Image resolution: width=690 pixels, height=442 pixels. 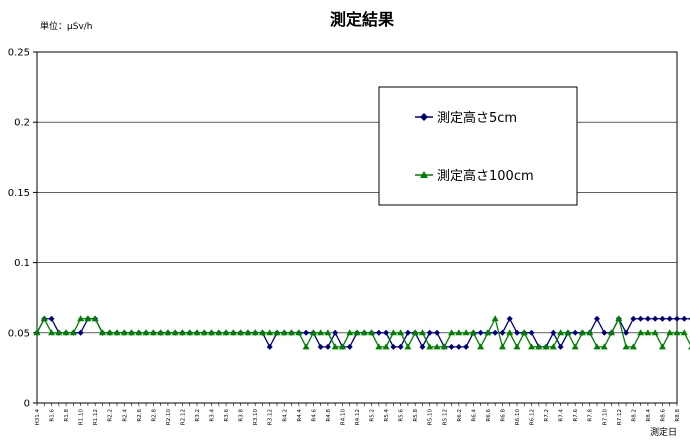 I want to click on x-tick-label: H31.4, so click(x=38, y=417).